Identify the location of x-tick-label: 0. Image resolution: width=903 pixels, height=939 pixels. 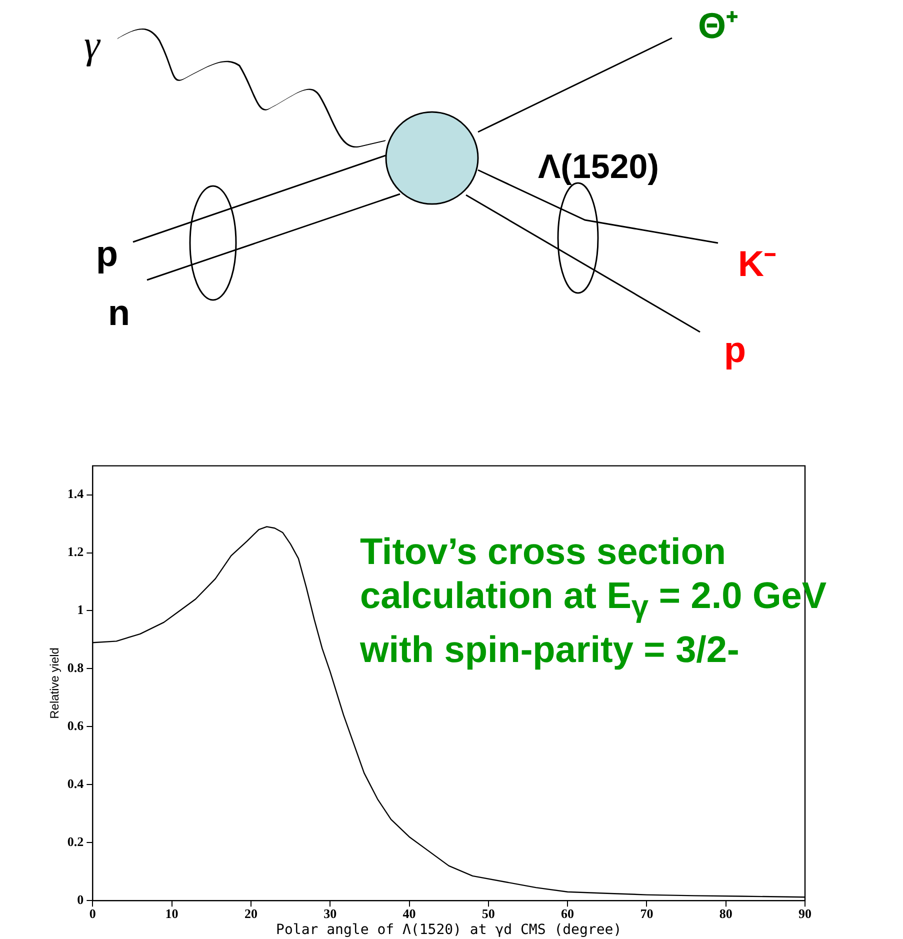
(92, 913).